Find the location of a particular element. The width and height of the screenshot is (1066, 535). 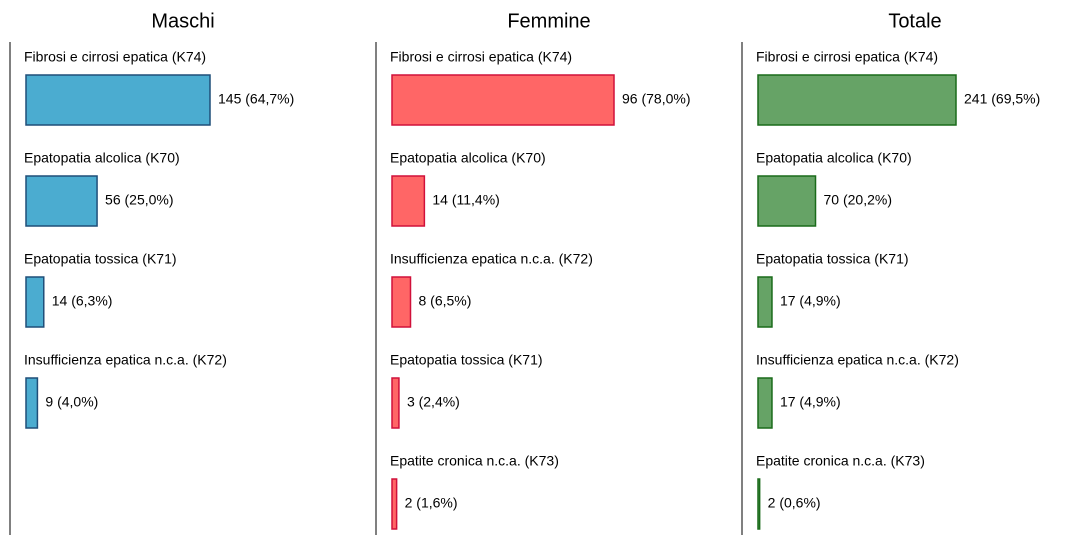

panel-title: Maschi is located at coordinates (182, 21).